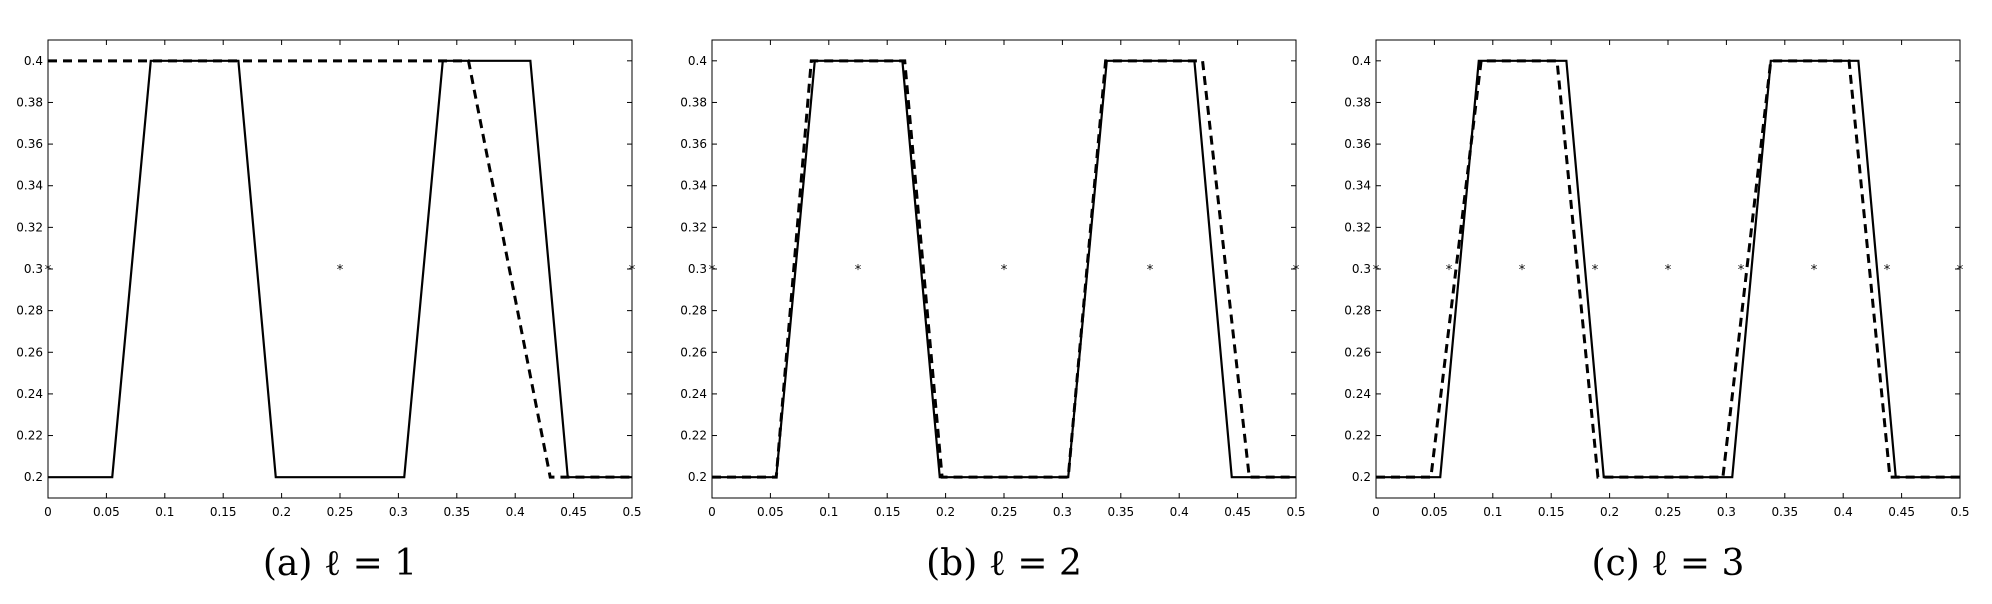 Image resolution: width=1992 pixels, height=604 pixels. I want to click on panel-caption: (c) ℓ = 3, so click(1668, 563).